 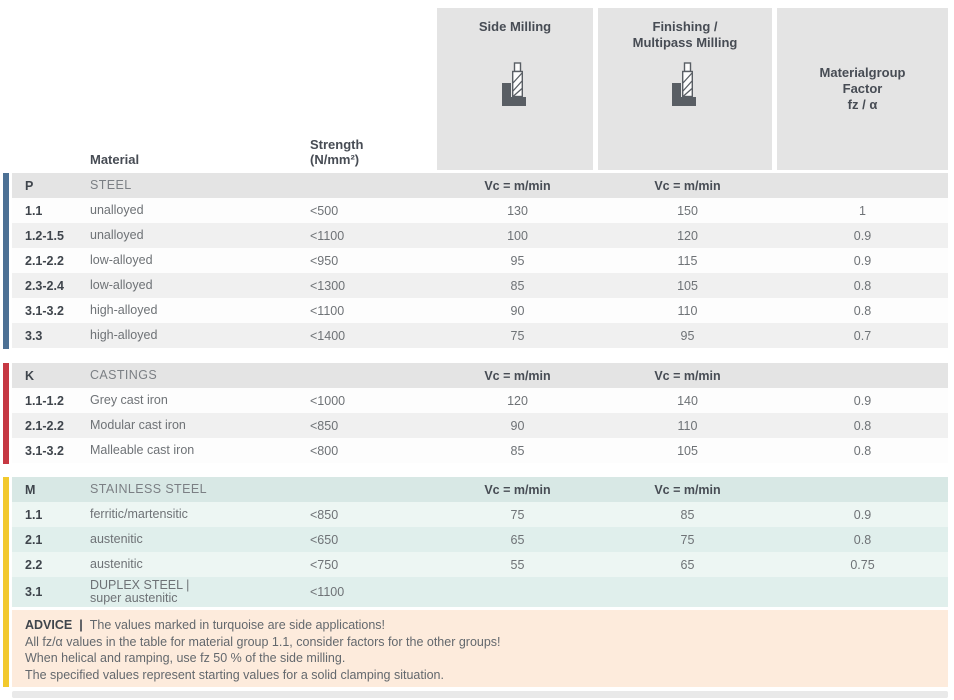 I want to click on row-finishing-vc: 140, so click(x=687, y=400).